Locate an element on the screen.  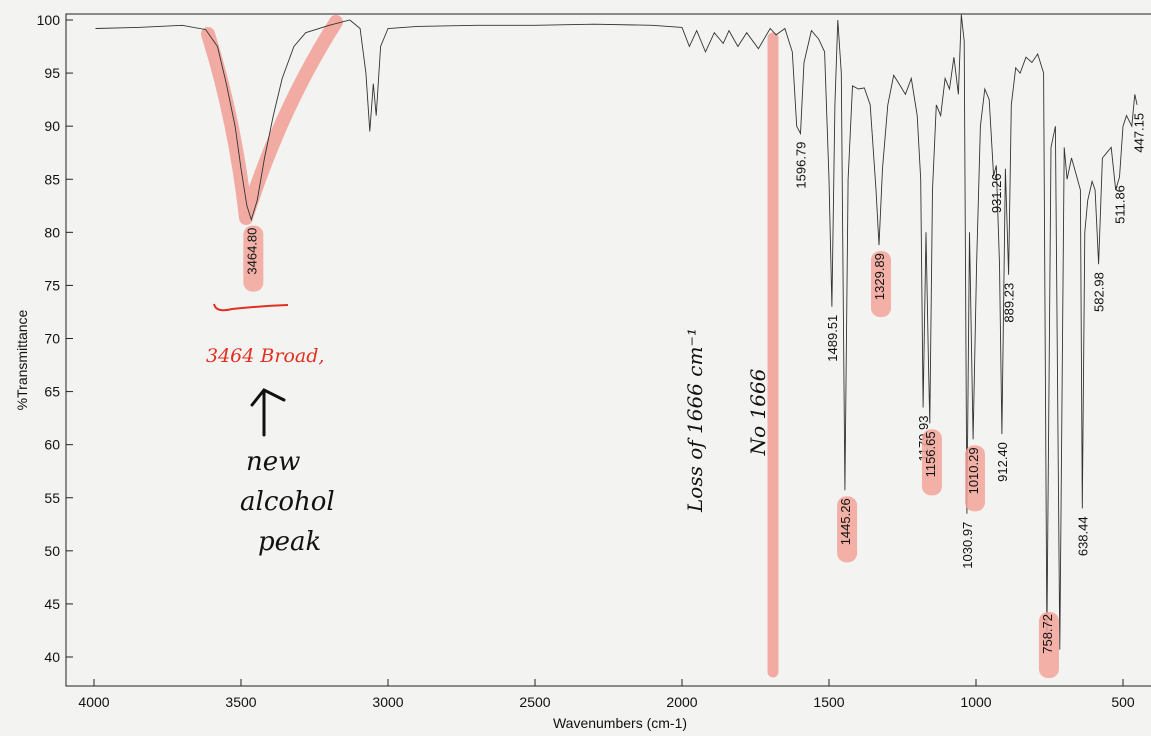
peak-label: 1445.26 is located at coordinates (845, 521).